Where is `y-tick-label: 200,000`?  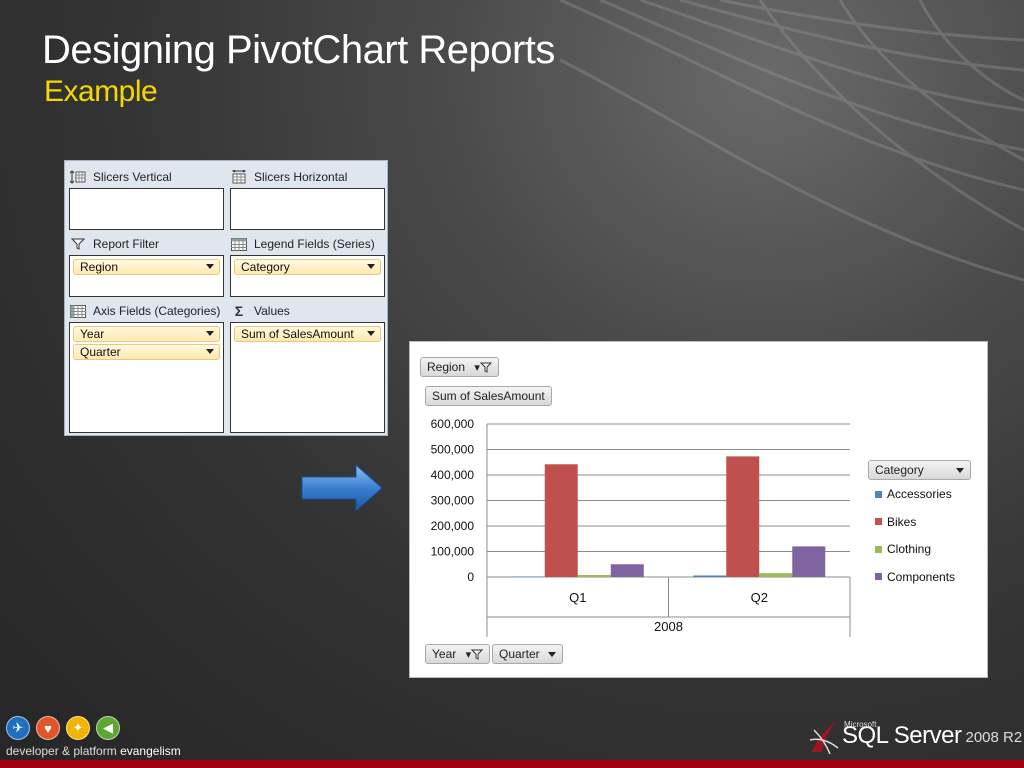
y-tick-label: 200,000 is located at coordinates (453, 526).